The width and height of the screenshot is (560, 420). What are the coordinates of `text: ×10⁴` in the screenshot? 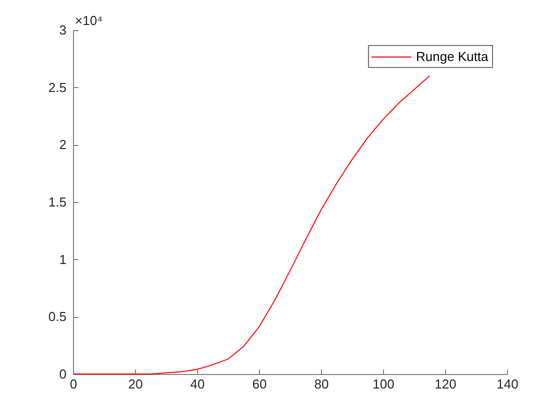 It's located at (89, 20).